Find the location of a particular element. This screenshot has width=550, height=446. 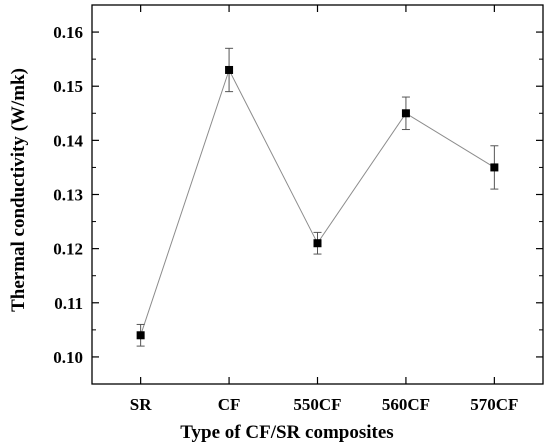

x-tick-label: SR is located at coordinates (141, 404).